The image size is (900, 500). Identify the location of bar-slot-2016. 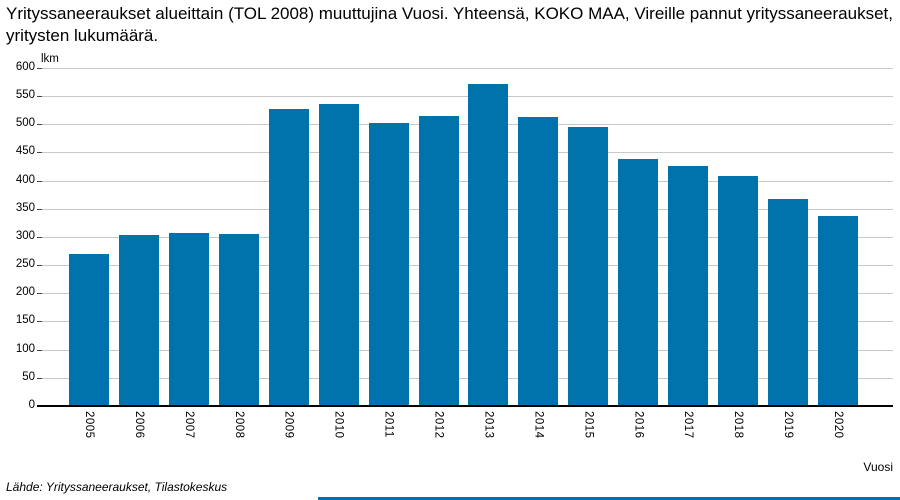
(638, 237).